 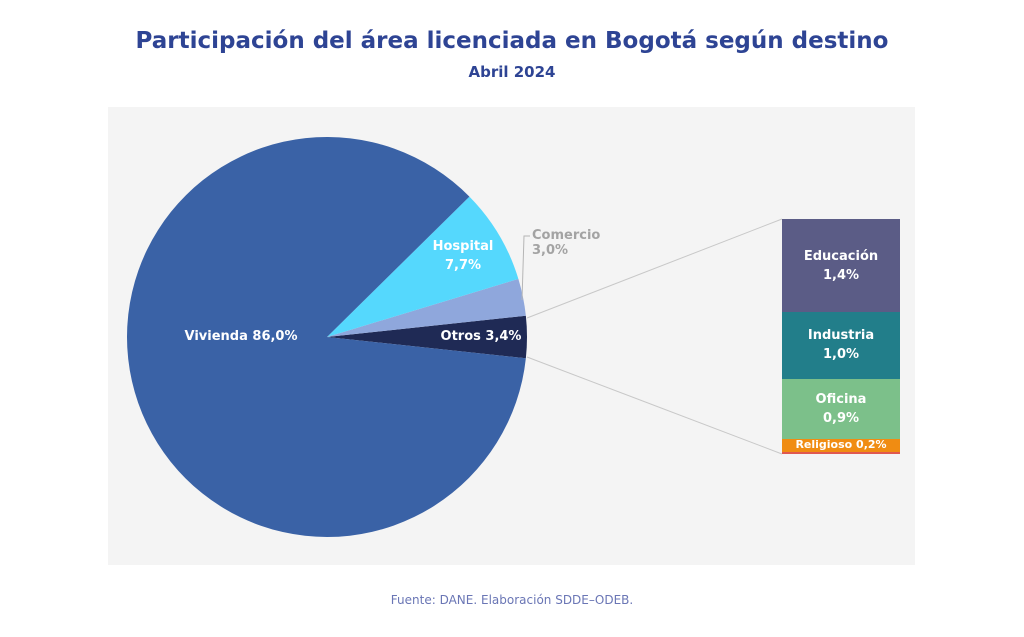 I want to click on segment-value: 0,9%, so click(x=841, y=418).